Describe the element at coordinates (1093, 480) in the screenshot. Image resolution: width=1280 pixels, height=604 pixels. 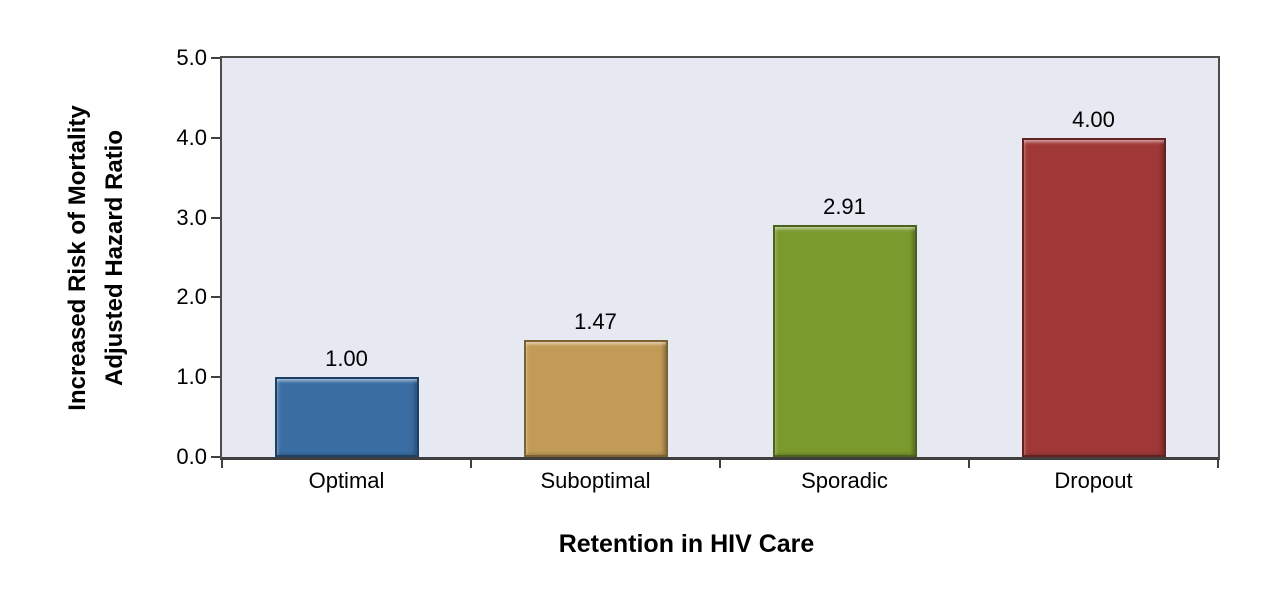
I see `x-category-label-dropout: Dropout` at that location.